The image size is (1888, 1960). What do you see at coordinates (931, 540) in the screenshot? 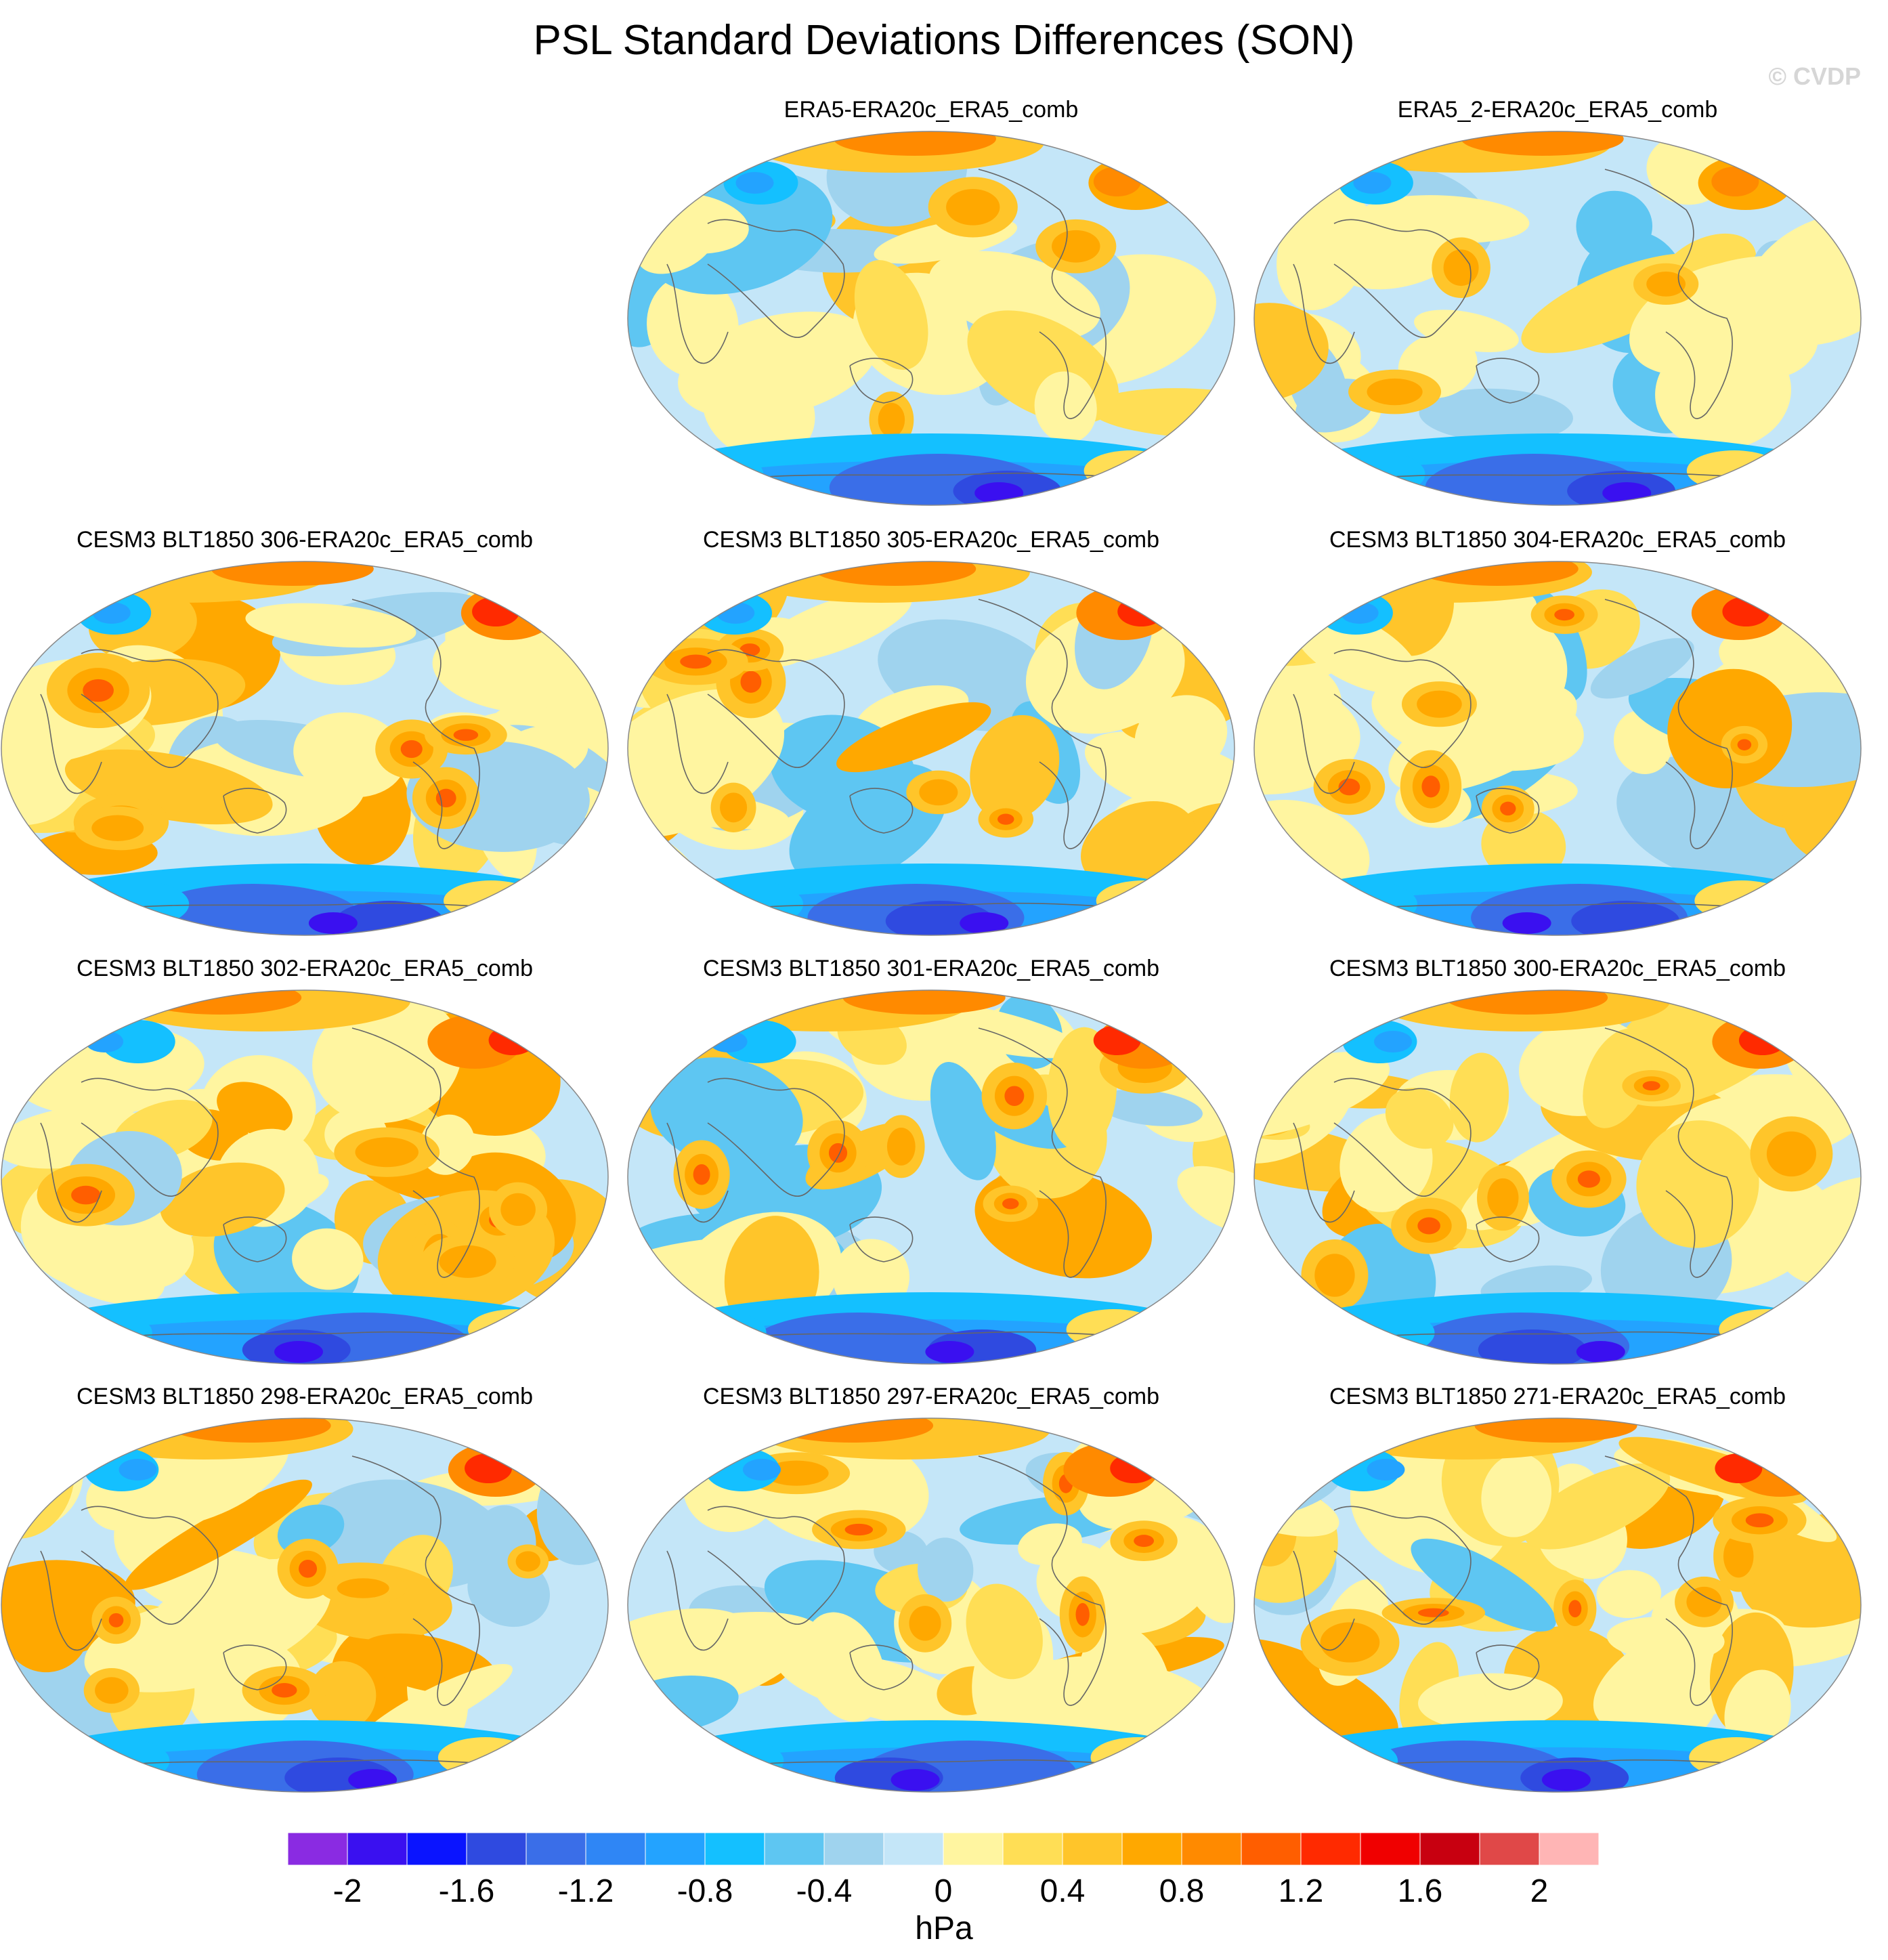
I see `panel-title: CESM3 BLT1850 305-ERA20c_ERA5_comb` at bounding box center [931, 540].